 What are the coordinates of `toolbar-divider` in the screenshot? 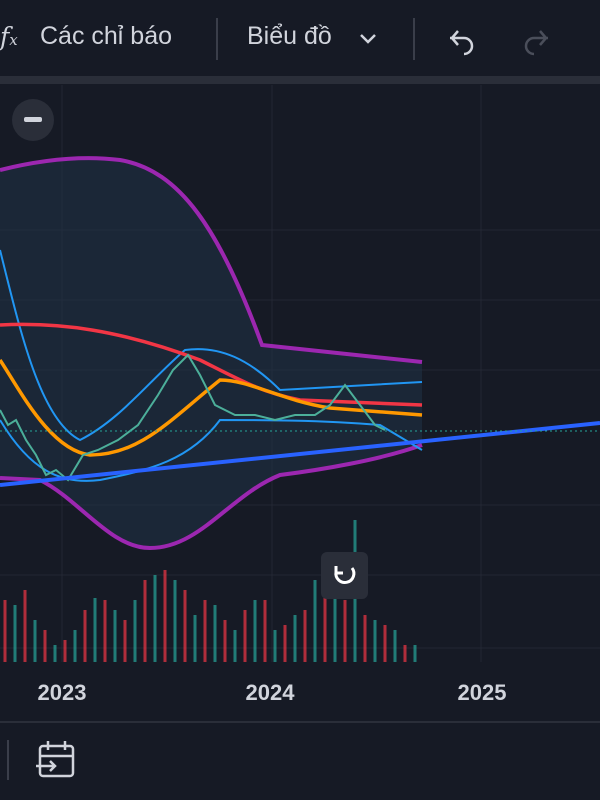 It's located at (300, 80).